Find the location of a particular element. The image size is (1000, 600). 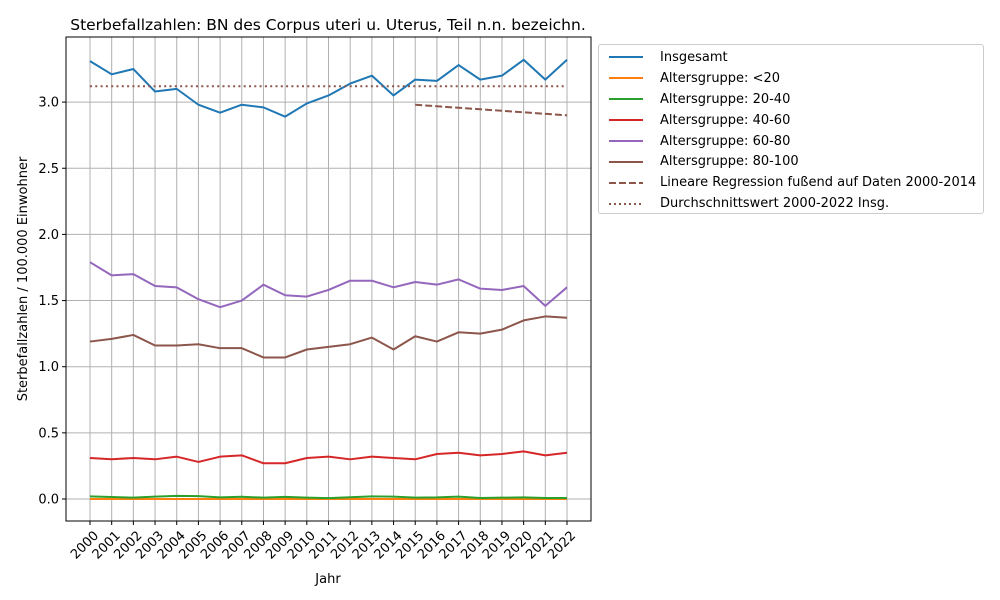

svg-text: 2.5 is located at coordinates (48, 169).